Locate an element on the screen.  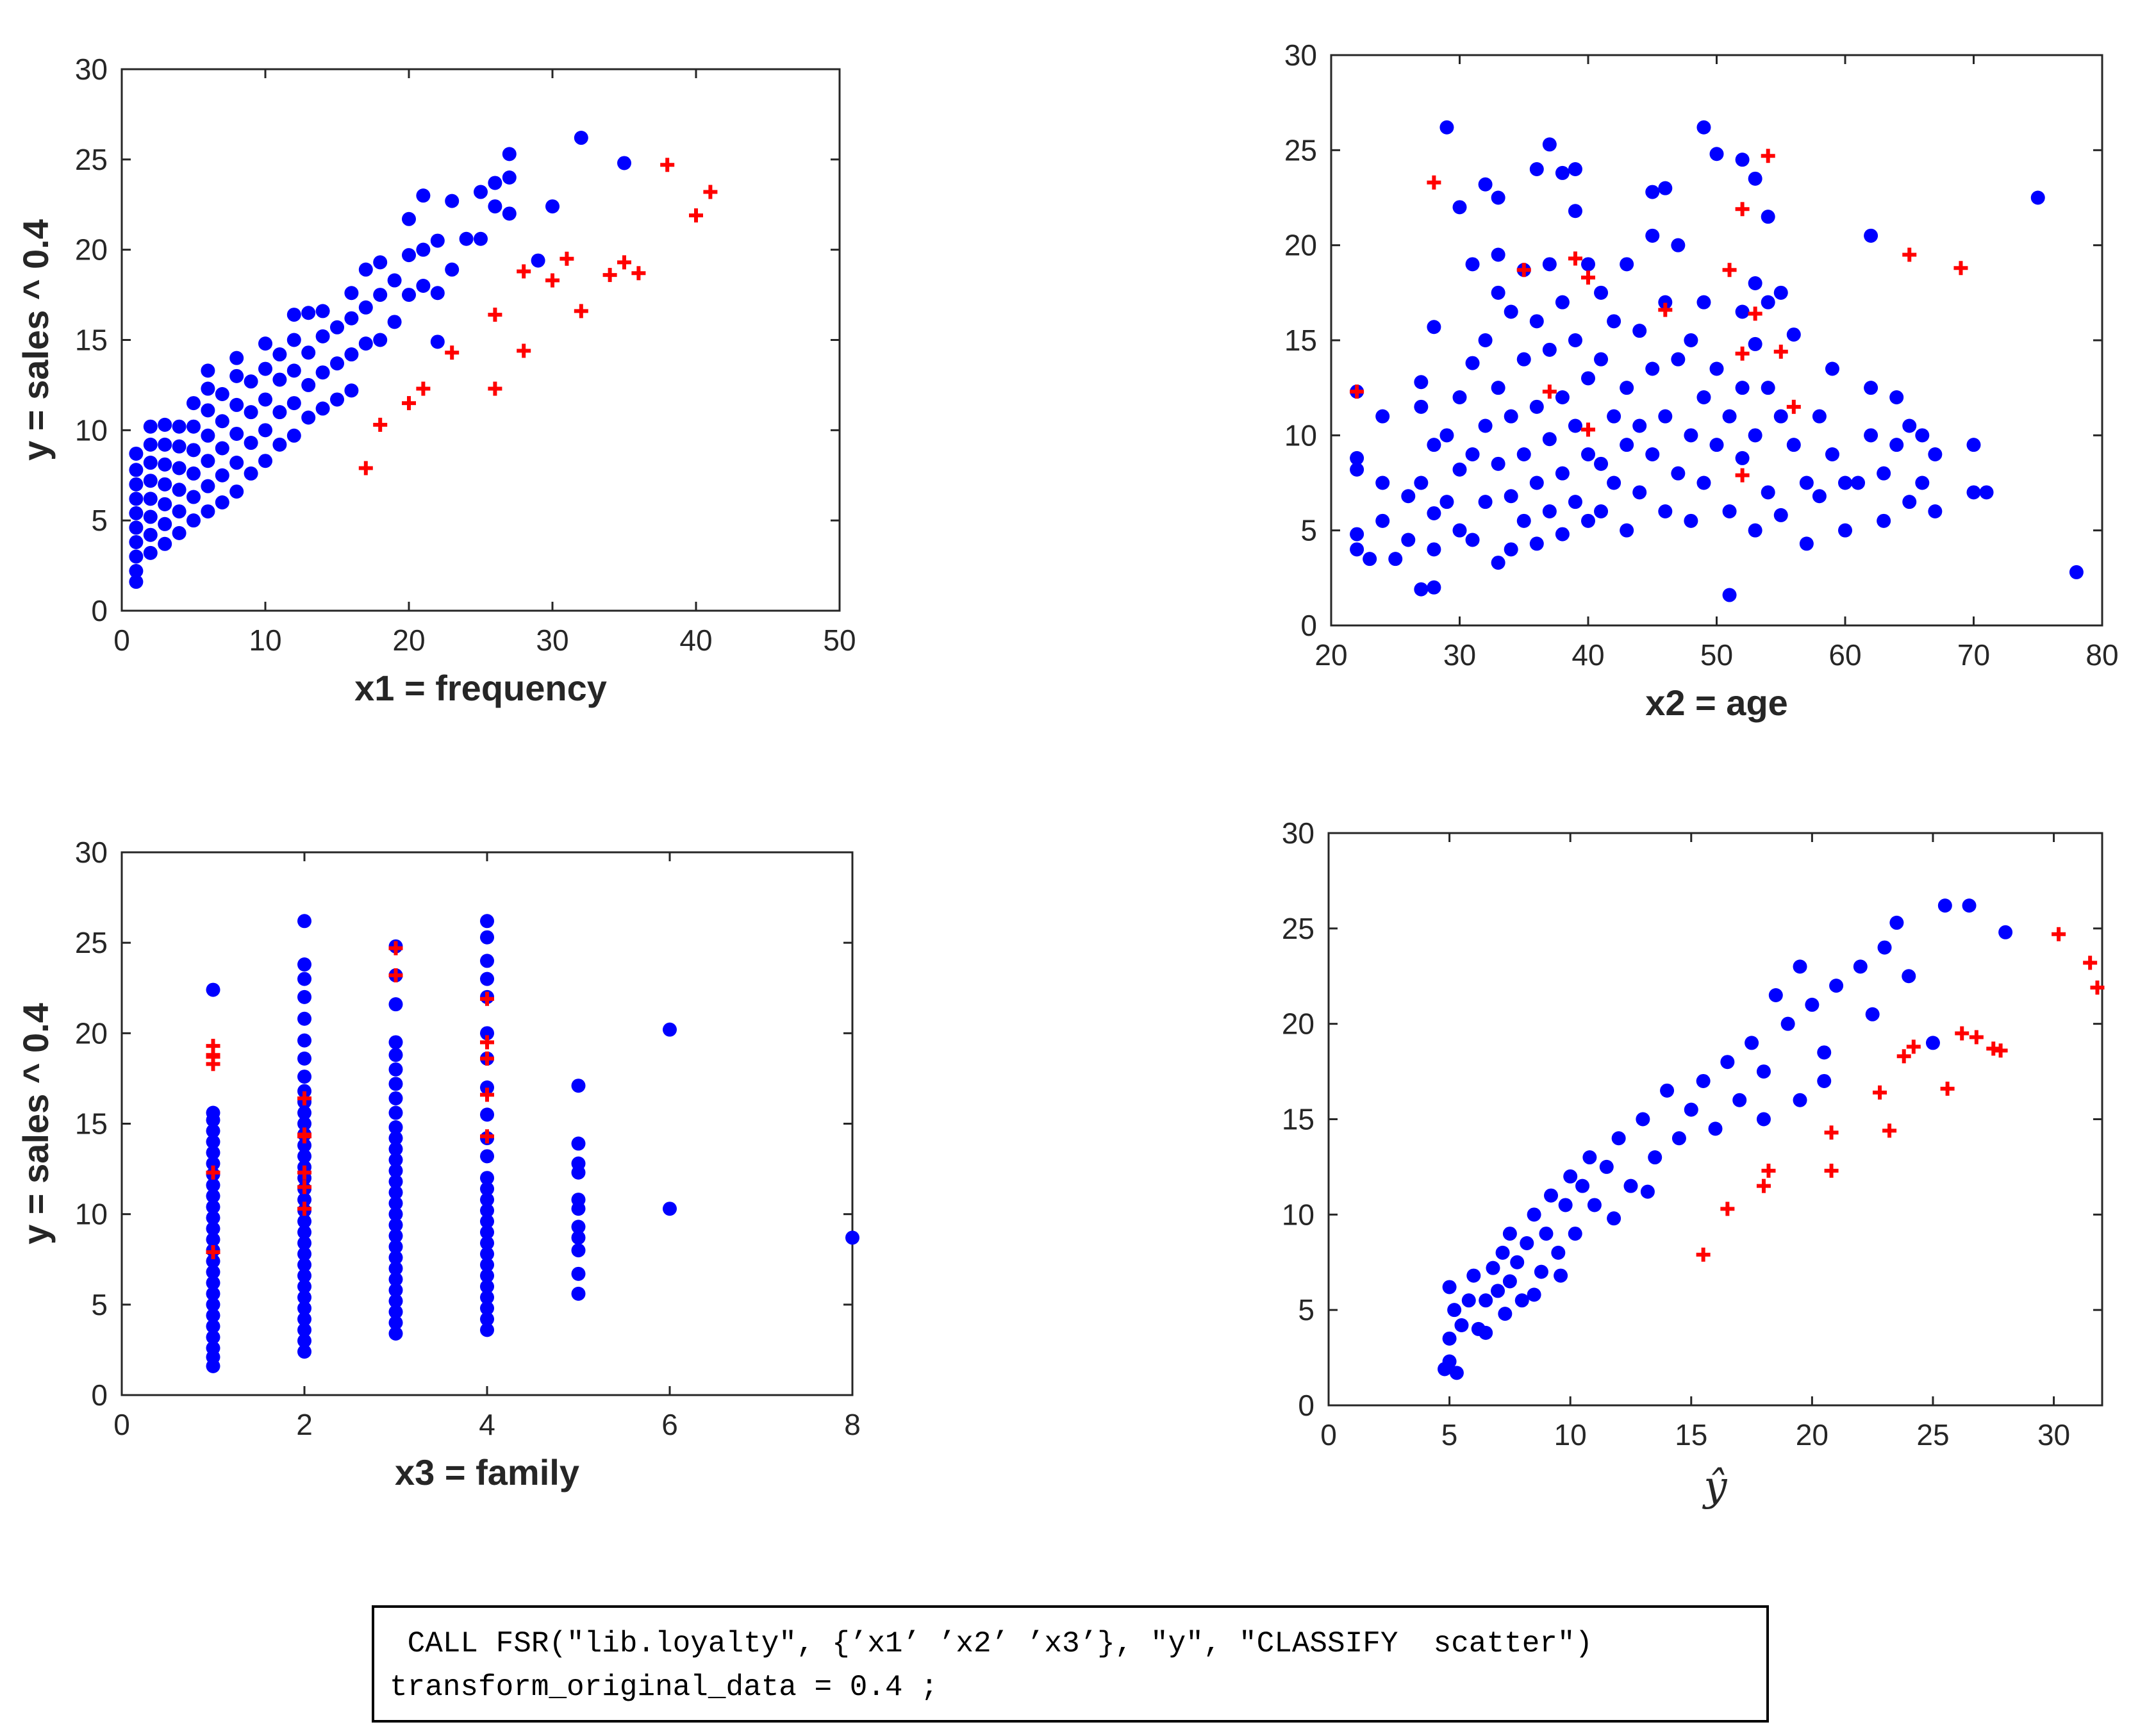
plot-area is located at coordinates (480, 340).